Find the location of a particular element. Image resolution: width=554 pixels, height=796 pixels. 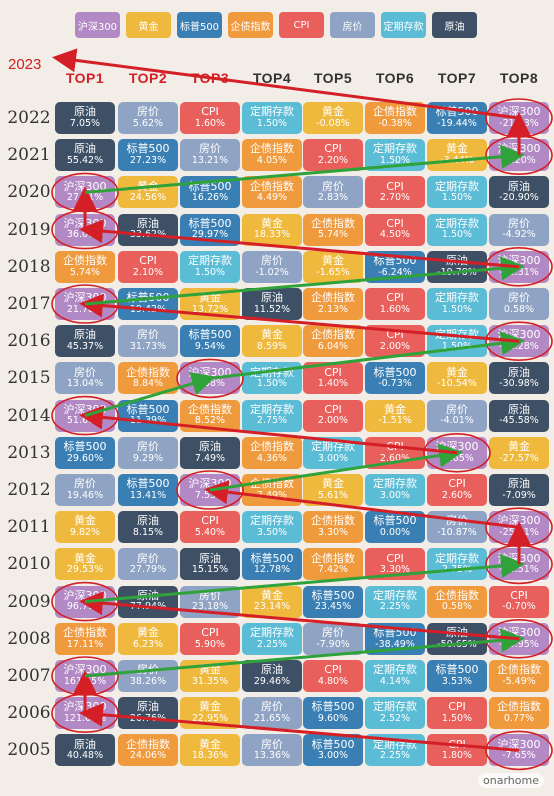

return-value: -27.57% is located at coordinates (519, 458).